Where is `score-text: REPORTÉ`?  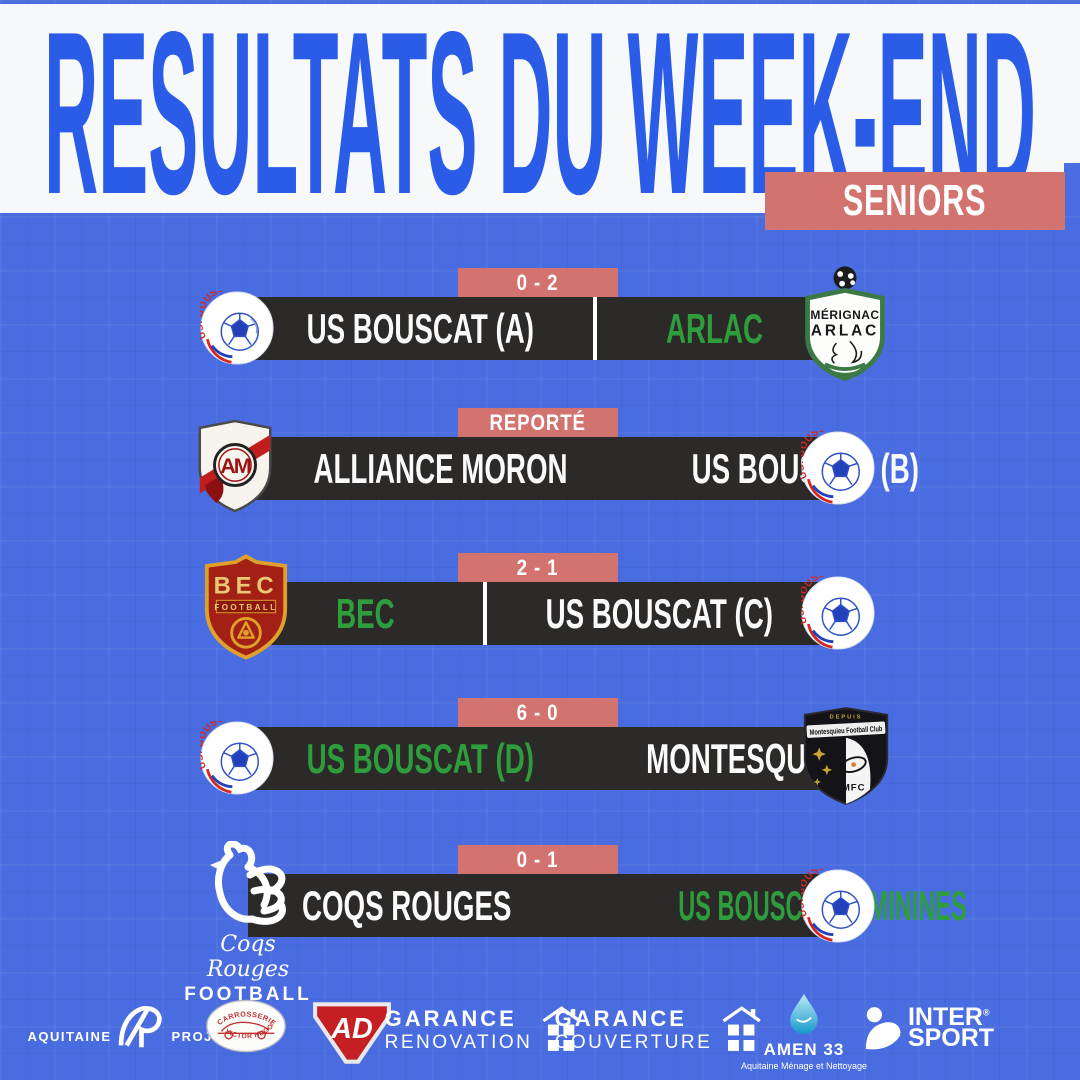
score-text: REPORTÉ is located at coordinates (538, 422).